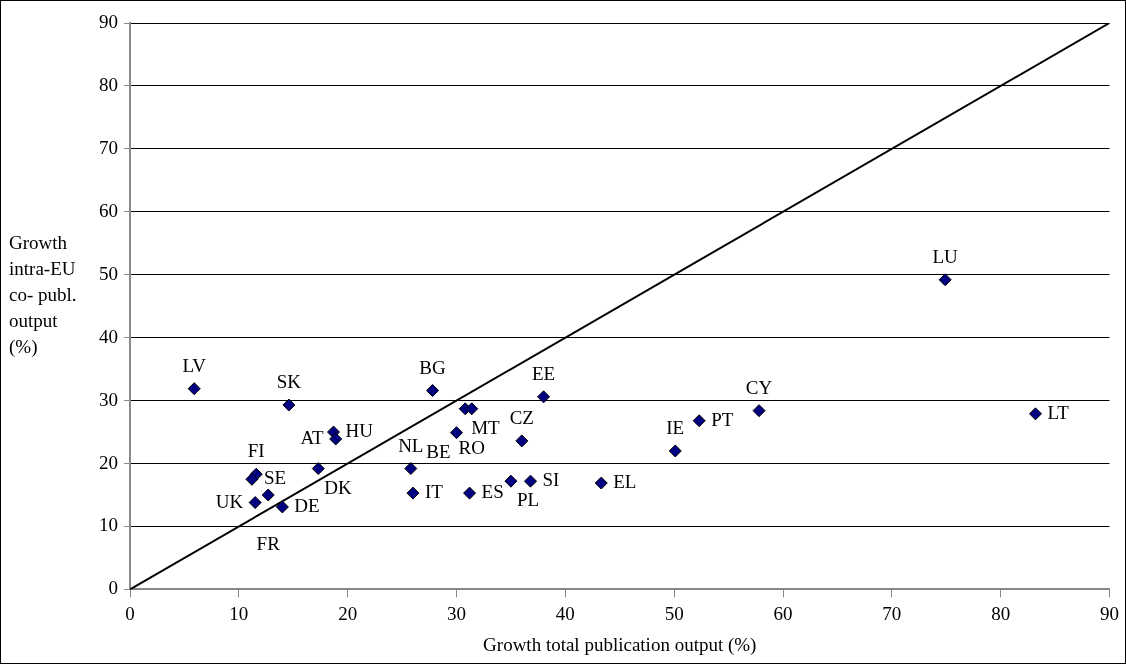  Describe the element at coordinates (620, 644) in the screenshot. I see `x-axis-title: Growth total publication output (%)` at that location.